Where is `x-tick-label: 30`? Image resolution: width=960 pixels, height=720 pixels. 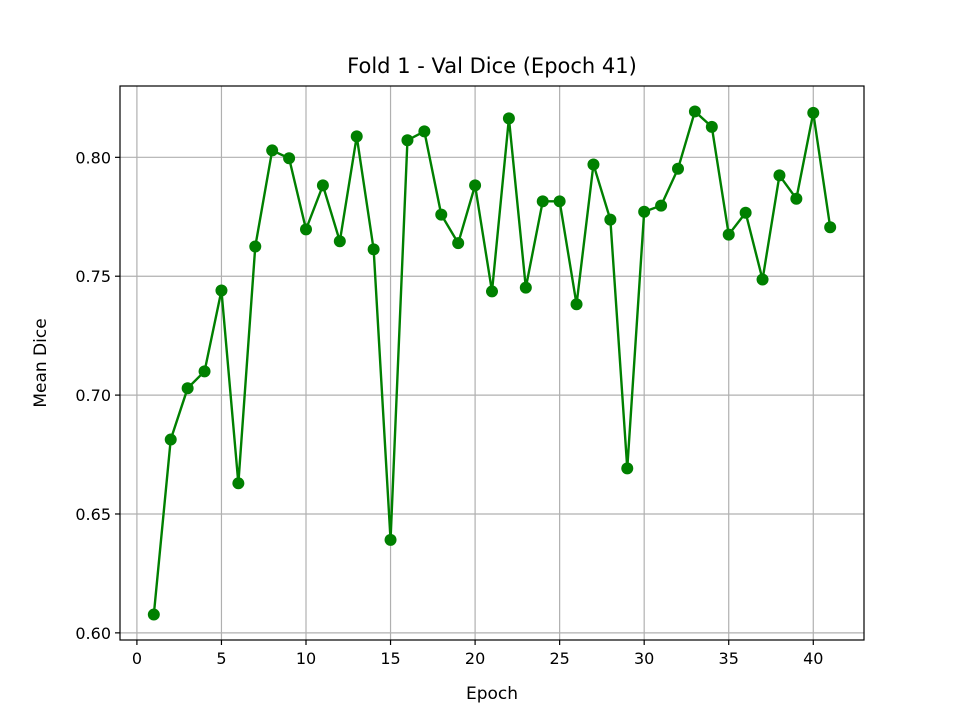 x-tick-label: 30 is located at coordinates (644, 658).